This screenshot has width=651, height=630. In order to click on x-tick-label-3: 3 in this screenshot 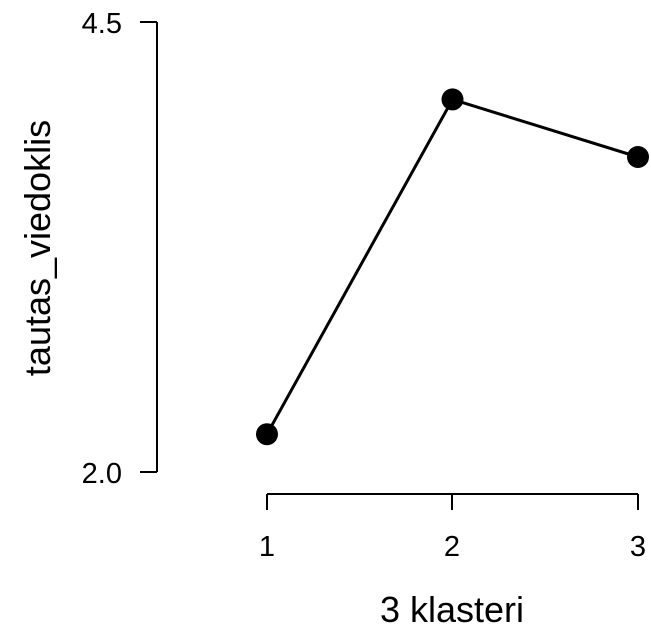, I will do `click(638, 547)`.